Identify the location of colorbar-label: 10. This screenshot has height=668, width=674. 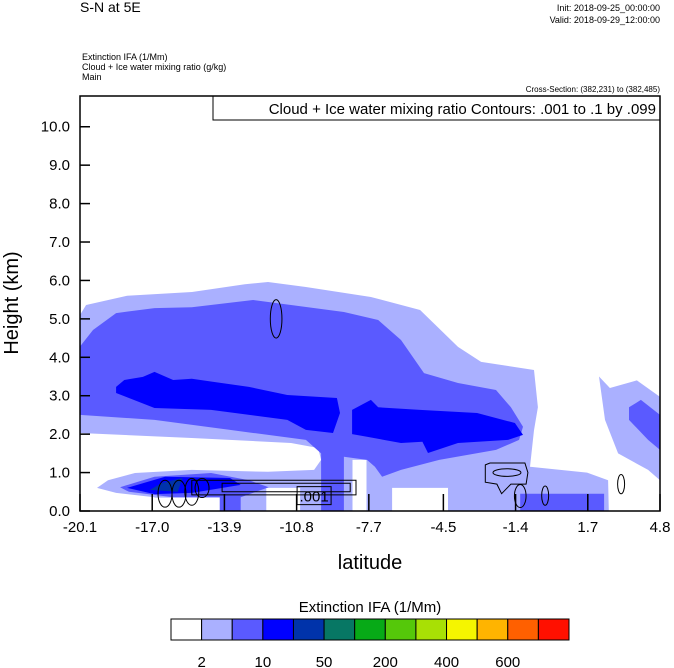
(263, 661).